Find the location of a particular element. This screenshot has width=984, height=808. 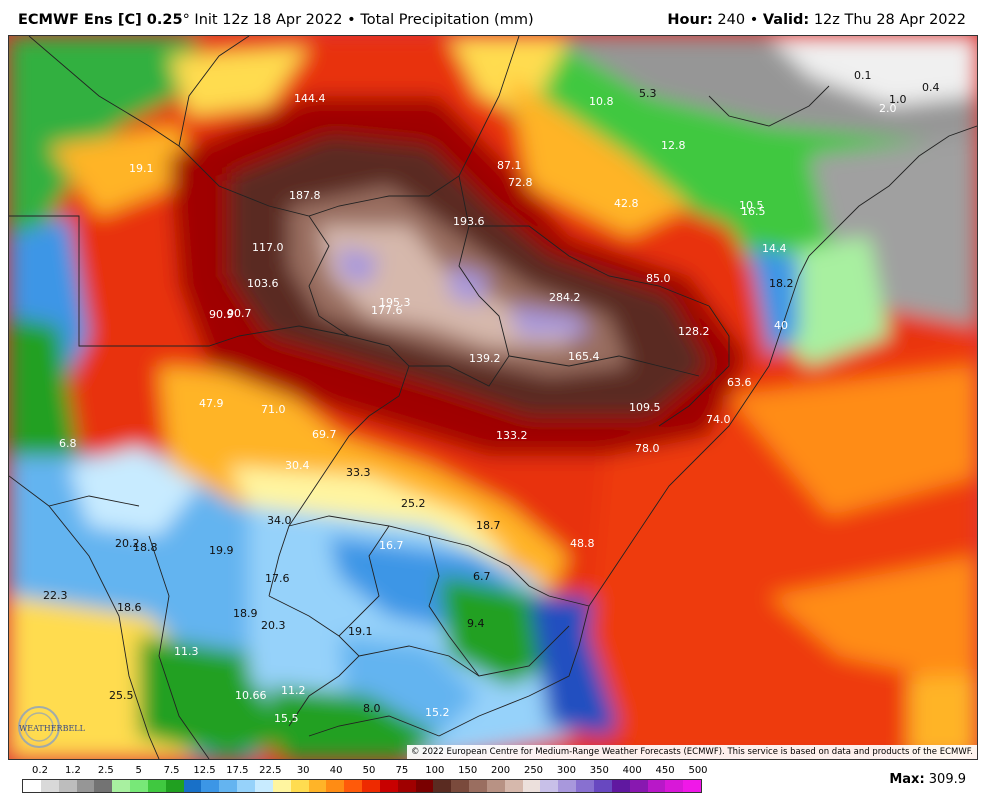

max-value-box: Max: 309.9 is located at coordinates (927, 779).